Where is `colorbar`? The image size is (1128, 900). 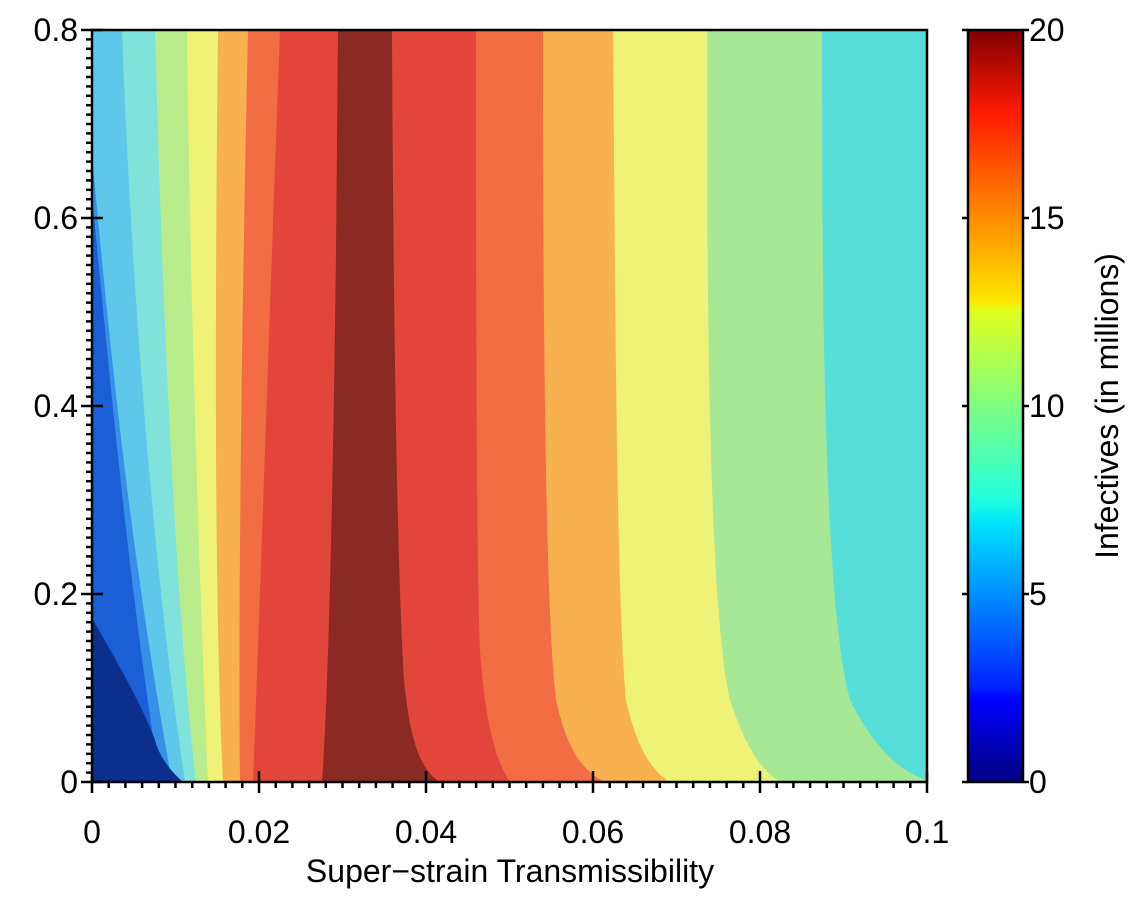 colorbar is located at coordinates (995, 406).